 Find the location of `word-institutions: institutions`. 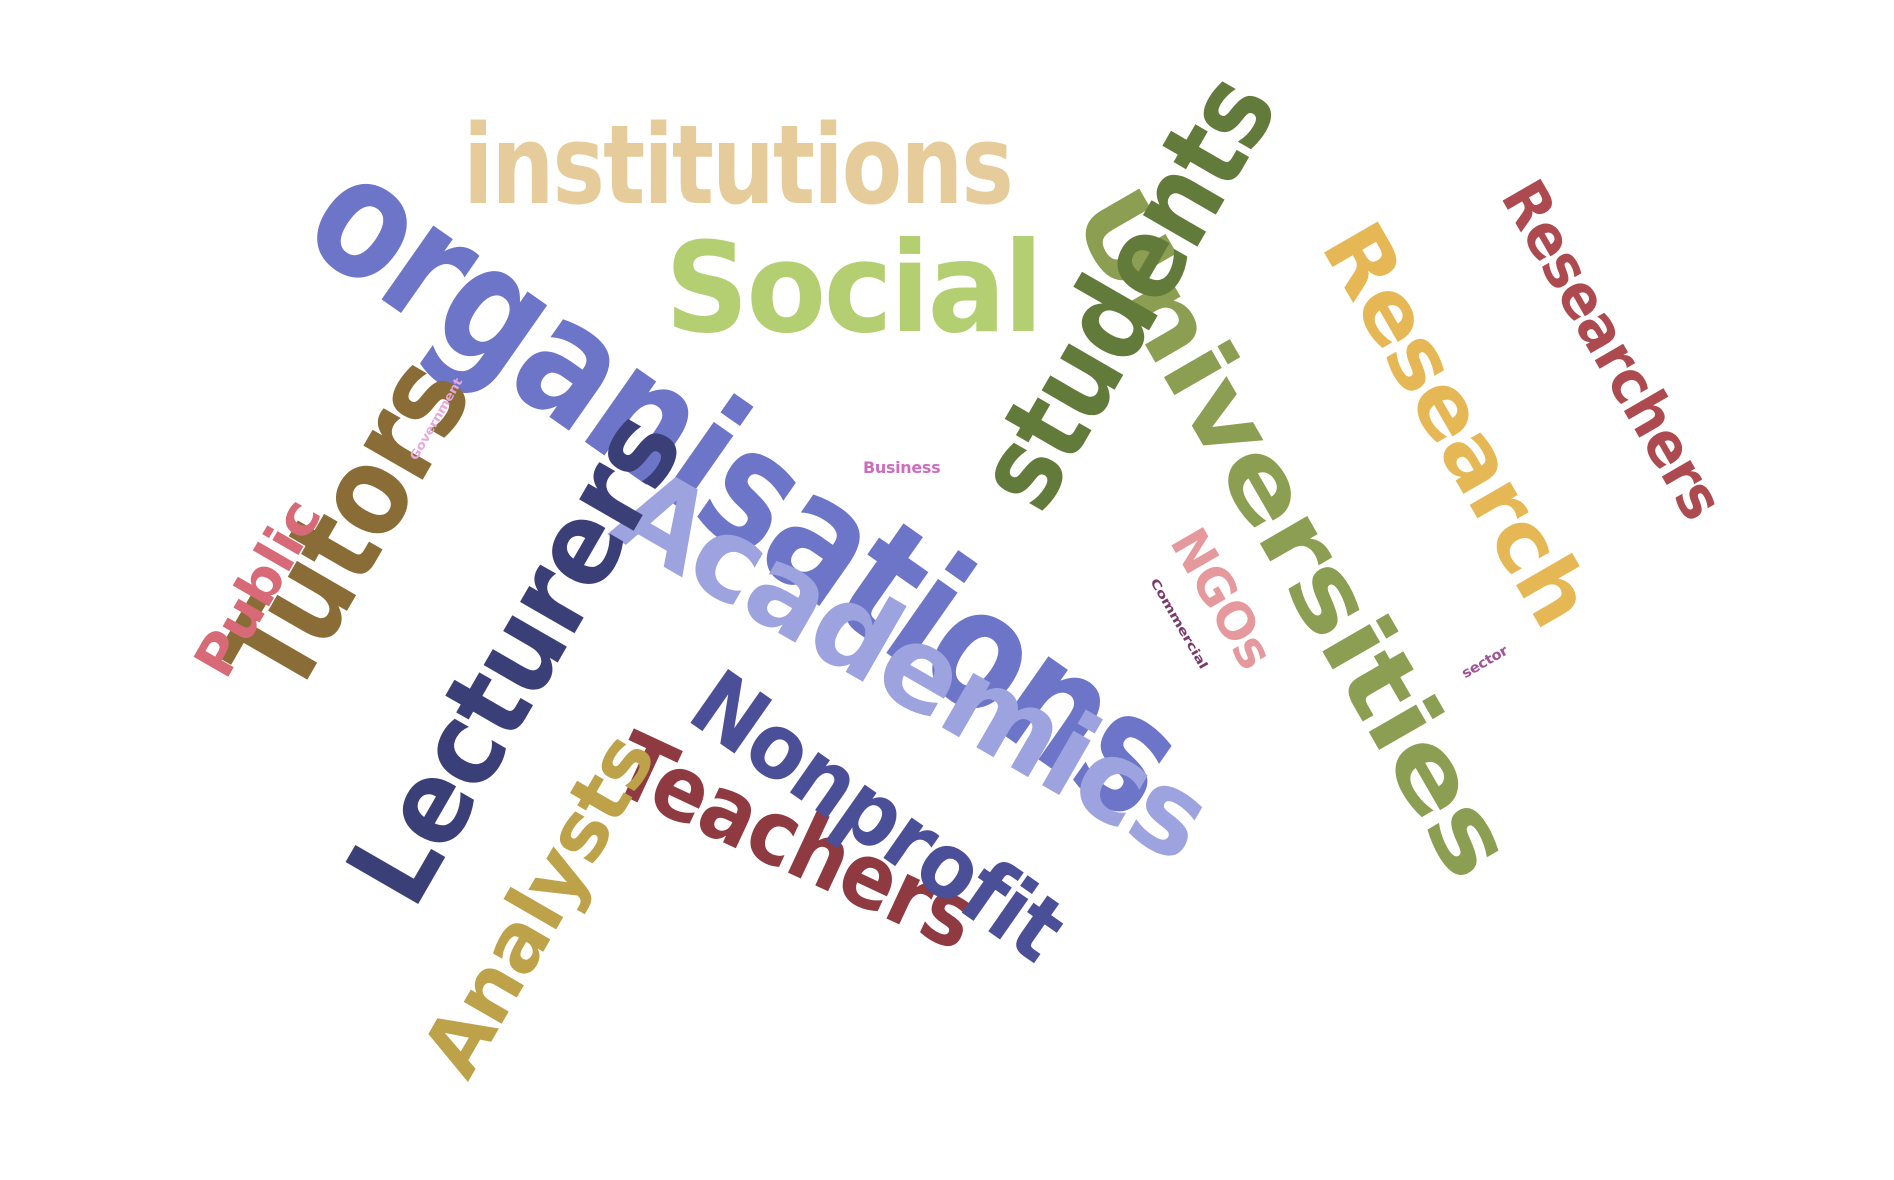

word-institutions: institutions is located at coordinates (738, 165).